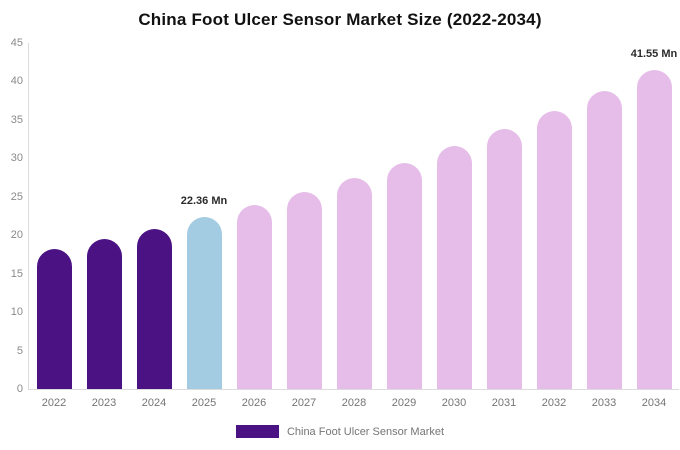  I want to click on y-tick-label: 40, so click(16, 81).